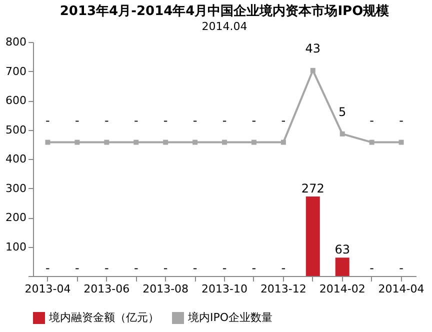 The height and width of the screenshot is (332, 432). Describe the element at coordinates (103, 317) in the screenshot. I see `legend-label: 境内融资金额（亿元）` at that location.